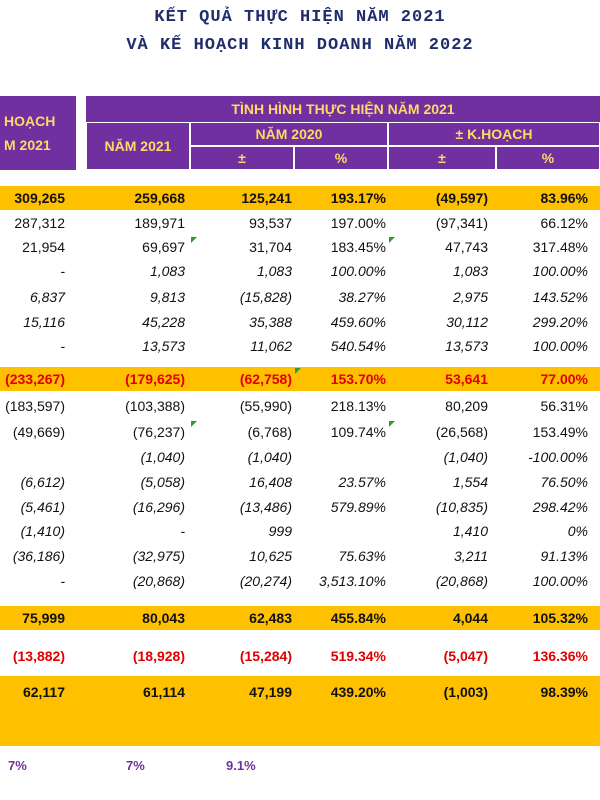  What do you see at coordinates (300, 711) in the screenshot?
I see `highlight-bar-profit` at bounding box center [300, 711].